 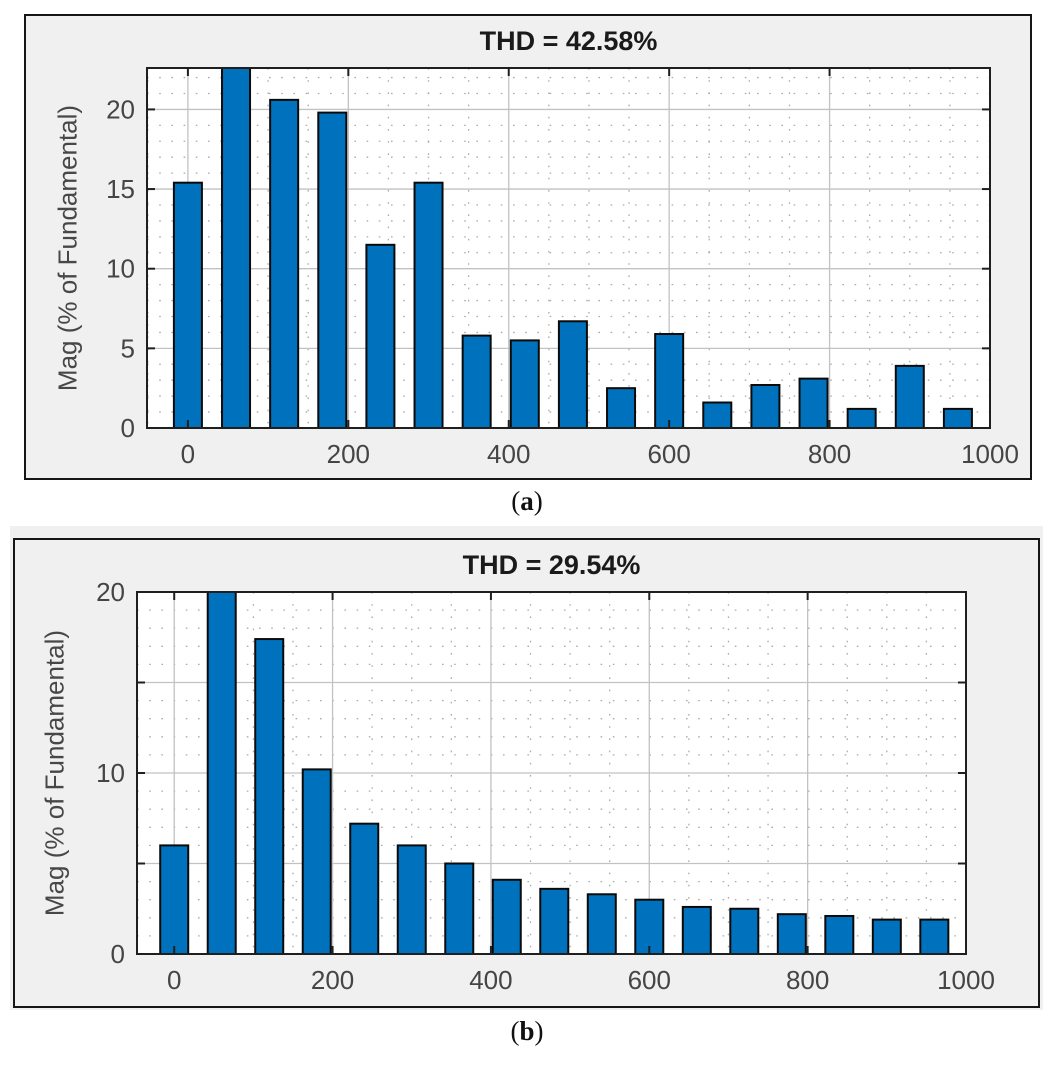 I want to click on caption-b: (b), so click(x=527, y=1031).